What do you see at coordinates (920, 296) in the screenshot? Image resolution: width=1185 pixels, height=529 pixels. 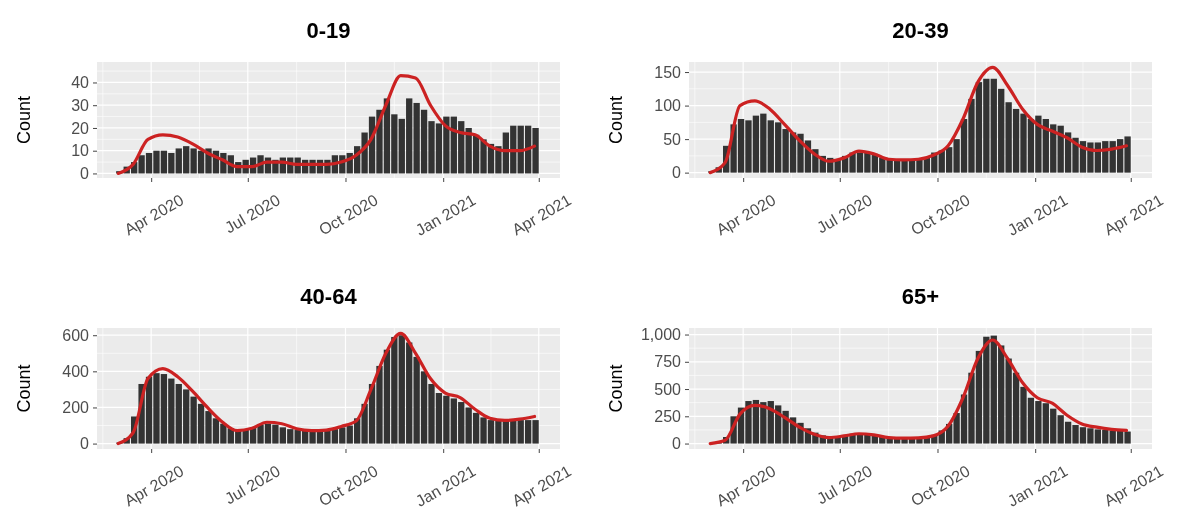 I see `chart-title: 65+` at bounding box center [920, 296].